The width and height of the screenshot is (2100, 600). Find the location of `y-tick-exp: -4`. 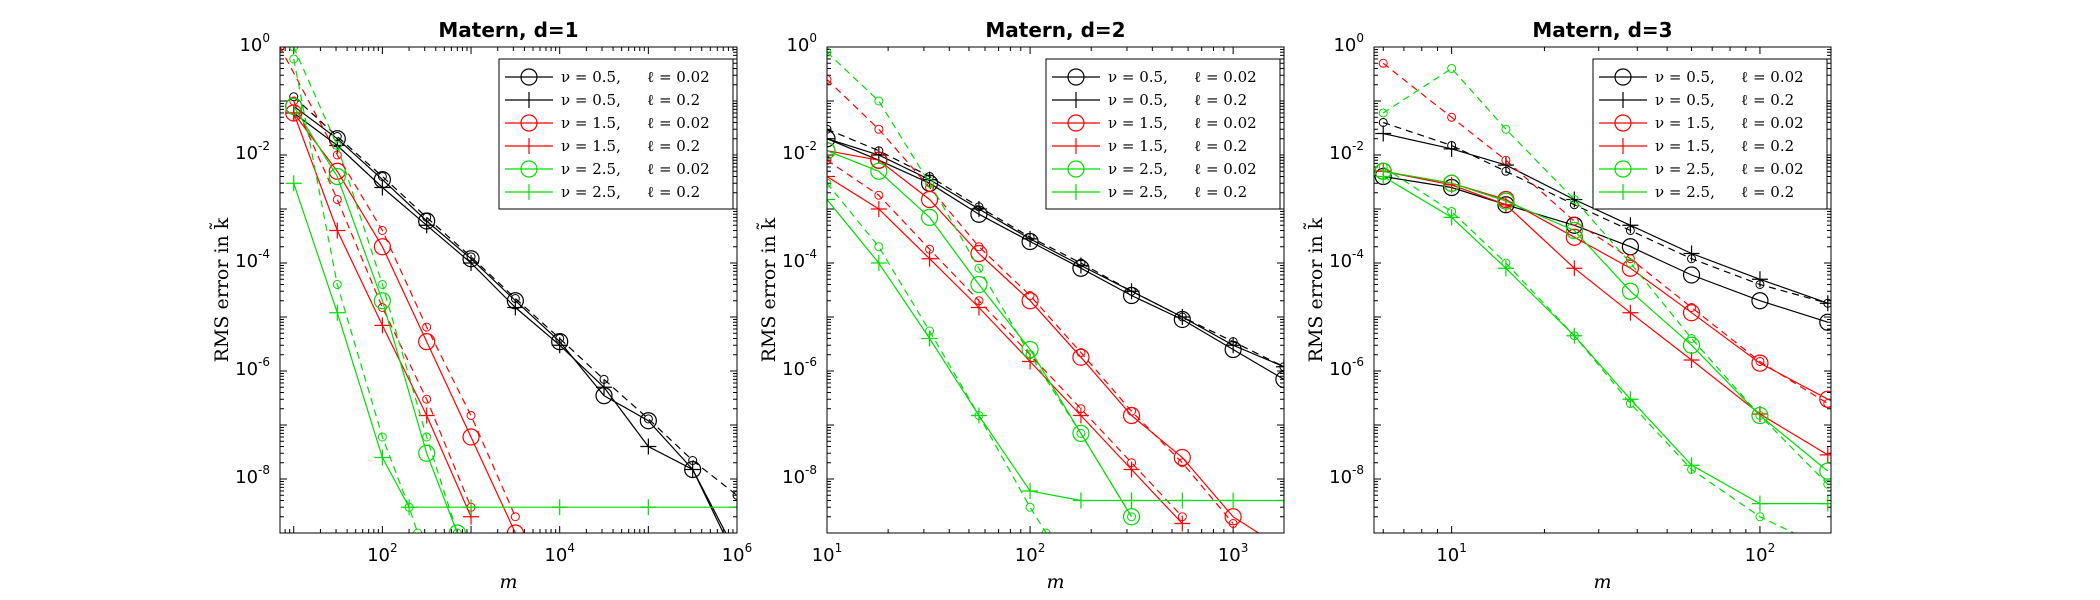

y-tick-exp: -4 is located at coordinates (811, 254).